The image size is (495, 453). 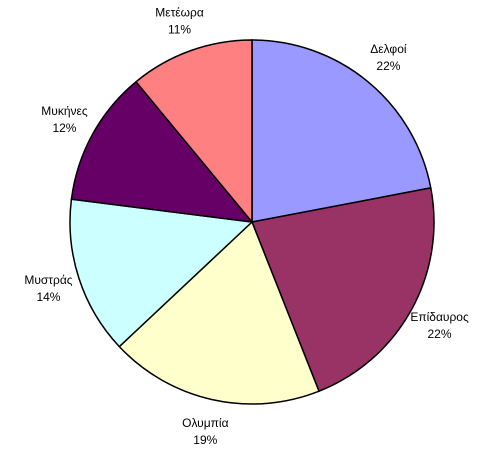 What do you see at coordinates (48, 280) in the screenshot?
I see `slice-label: Μυστράς` at bounding box center [48, 280].